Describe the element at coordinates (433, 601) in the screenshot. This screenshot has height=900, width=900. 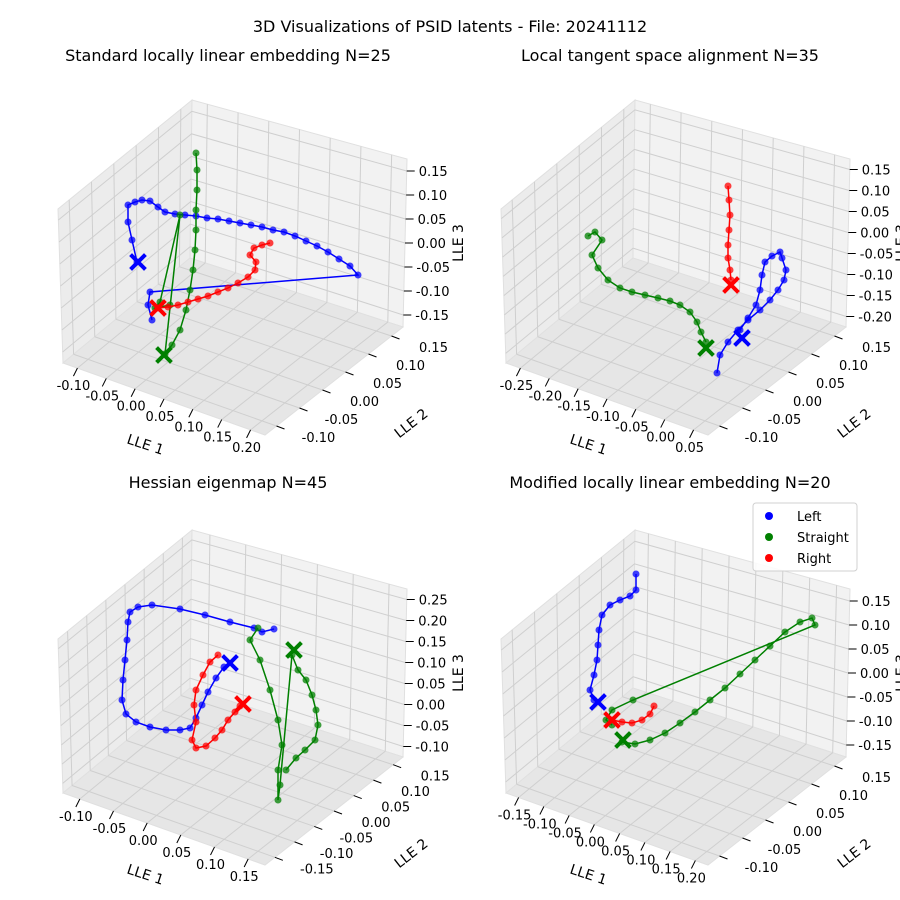
I see `z-tick-label: 0.25` at that location.